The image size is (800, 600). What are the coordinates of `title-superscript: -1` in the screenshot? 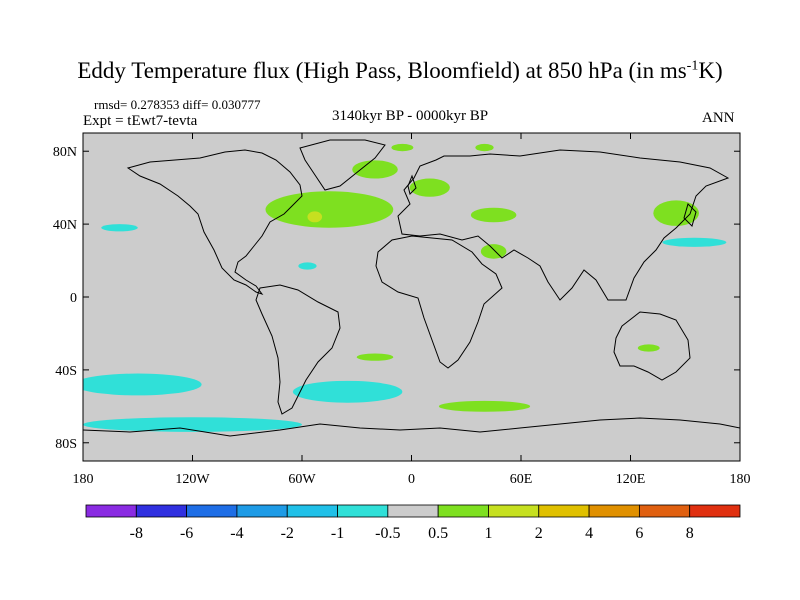 It's located at (692, 66).